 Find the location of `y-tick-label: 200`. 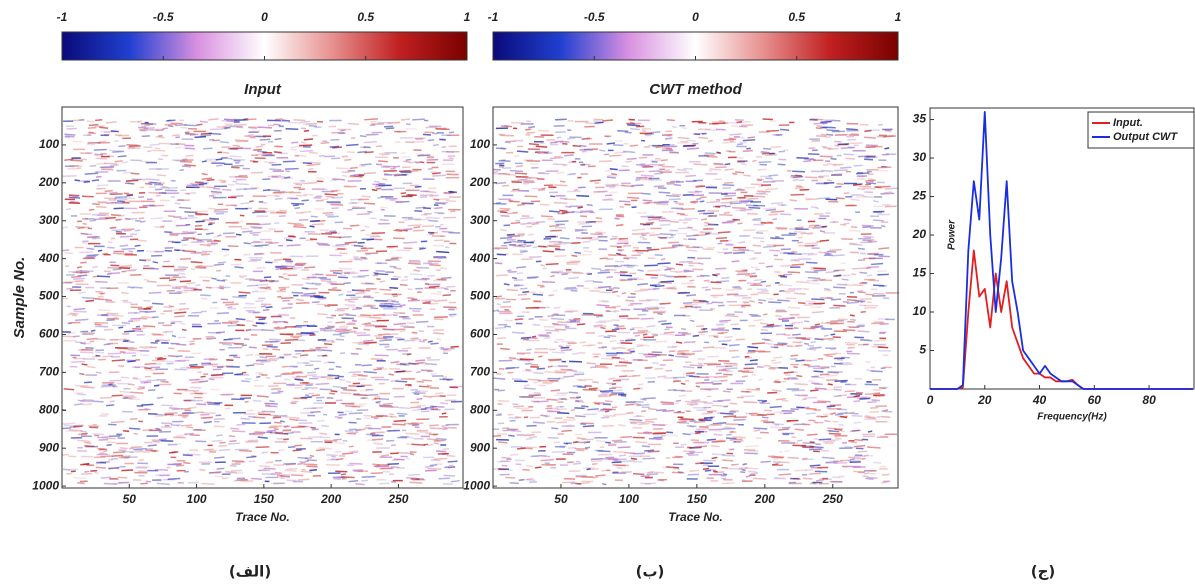

y-tick-label: 200 is located at coordinates (48, 182).